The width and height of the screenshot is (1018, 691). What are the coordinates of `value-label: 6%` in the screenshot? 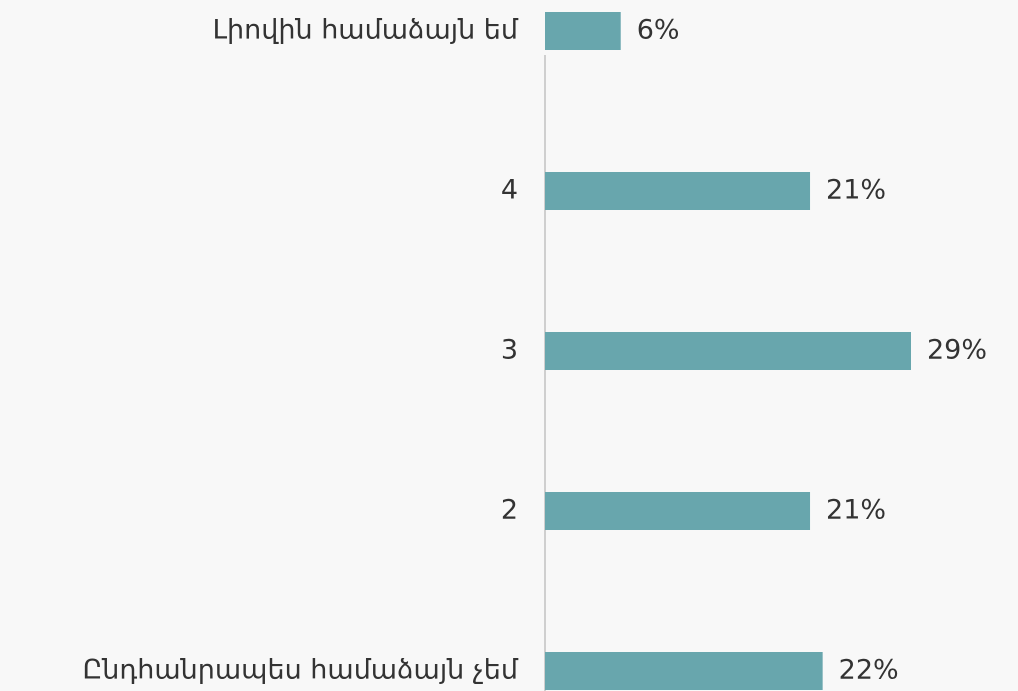 It's located at (658, 30).